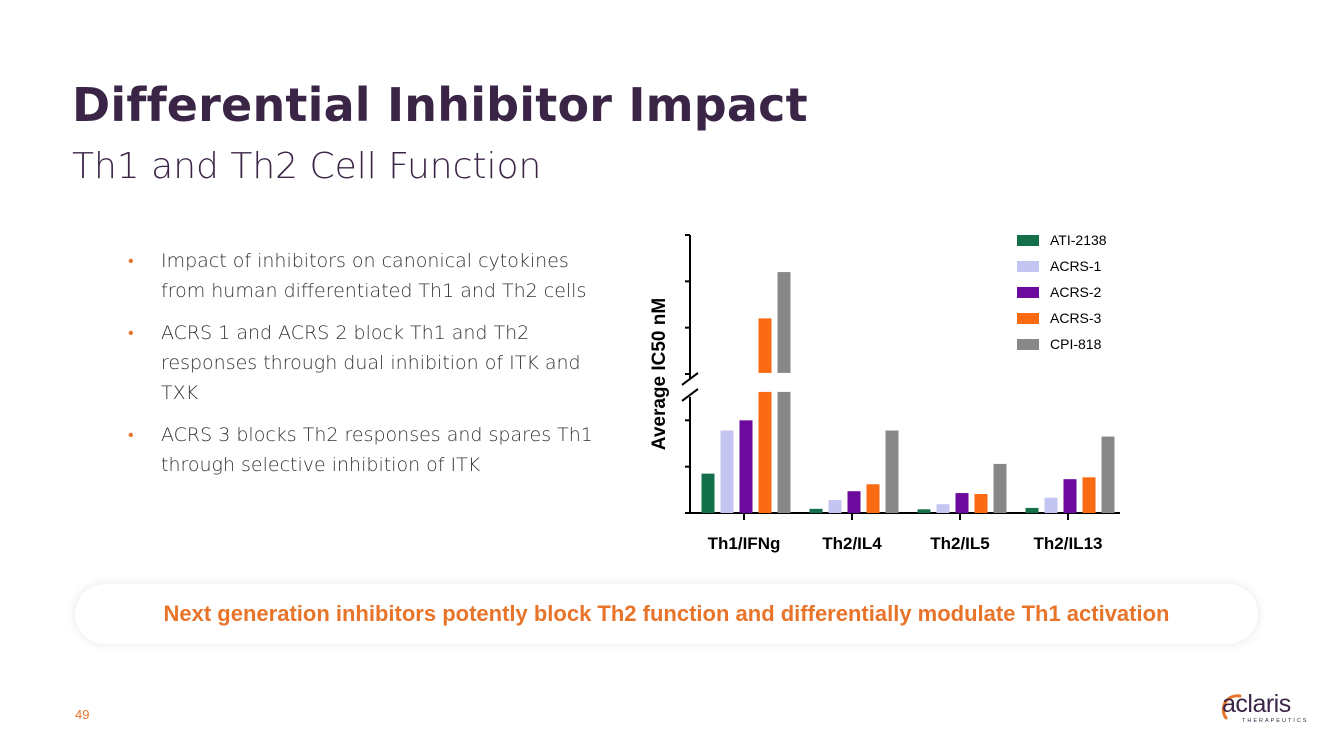 This screenshot has height=749, width=1333. What do you see at coordinates (744, 543) in the screenshot?
I see `x-tick-label: Th1/IFNg` at bounding box center [744, 543].